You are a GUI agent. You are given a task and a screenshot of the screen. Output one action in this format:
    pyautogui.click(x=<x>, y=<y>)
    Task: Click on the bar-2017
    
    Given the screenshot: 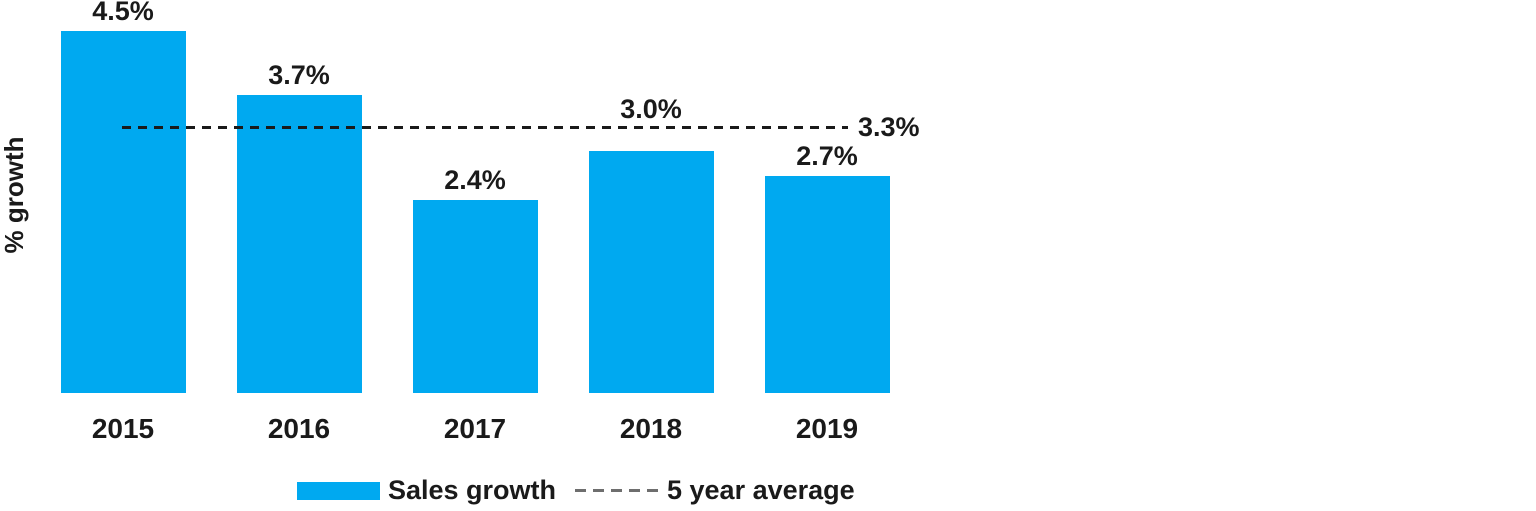 What is the action you would take?
    pyautogui.click(x=475, y=296)
    